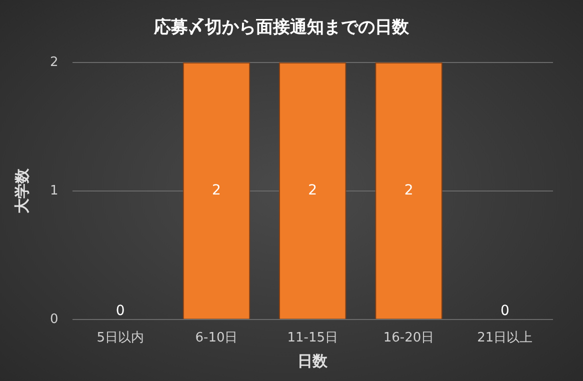 This screenshot has height=381, width=583. I want to click on y-axis-title: 大学数, so click(21, 190).